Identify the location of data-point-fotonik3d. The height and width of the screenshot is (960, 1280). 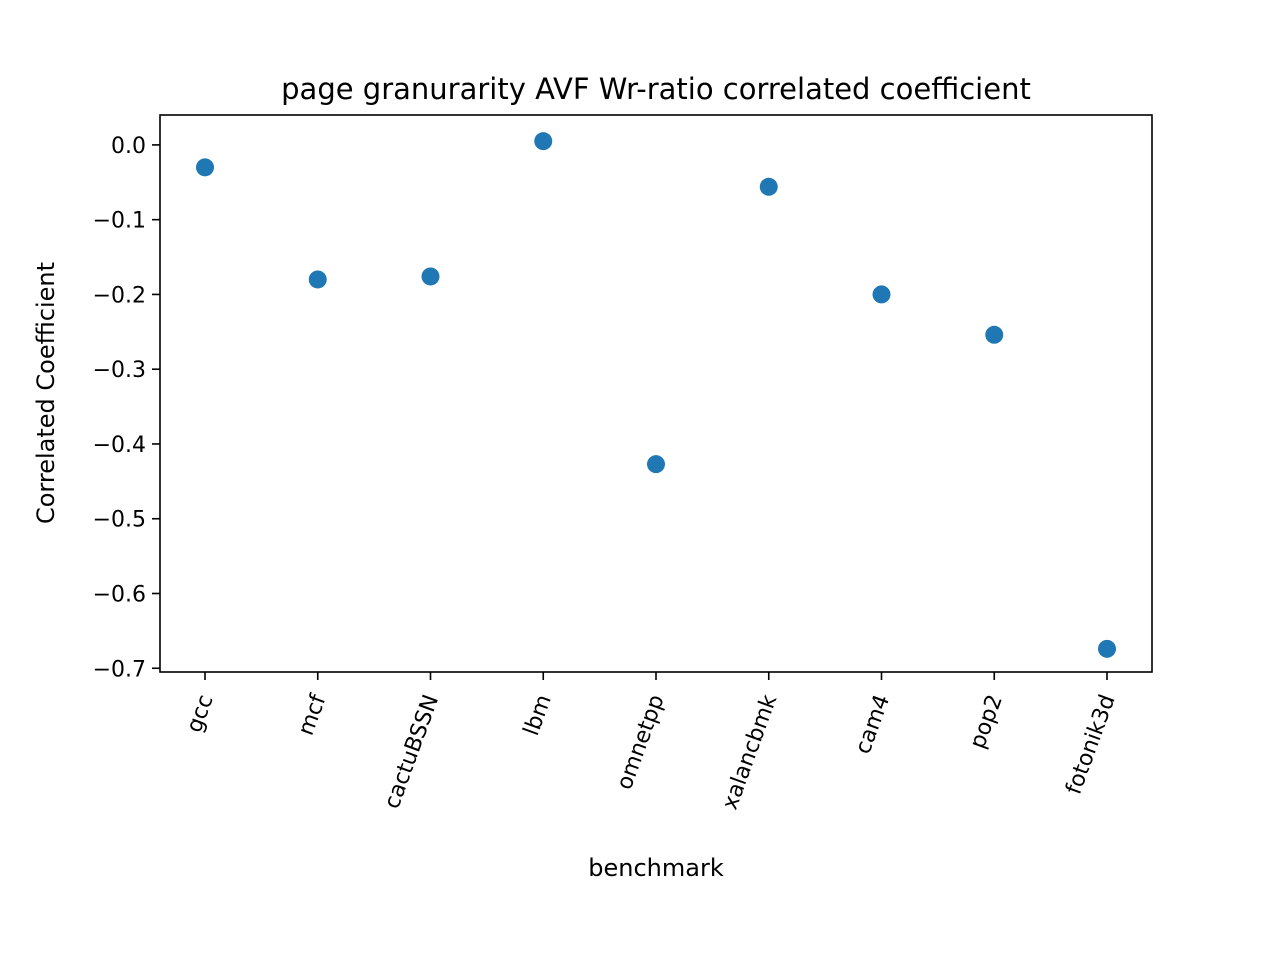
(1107, 648).